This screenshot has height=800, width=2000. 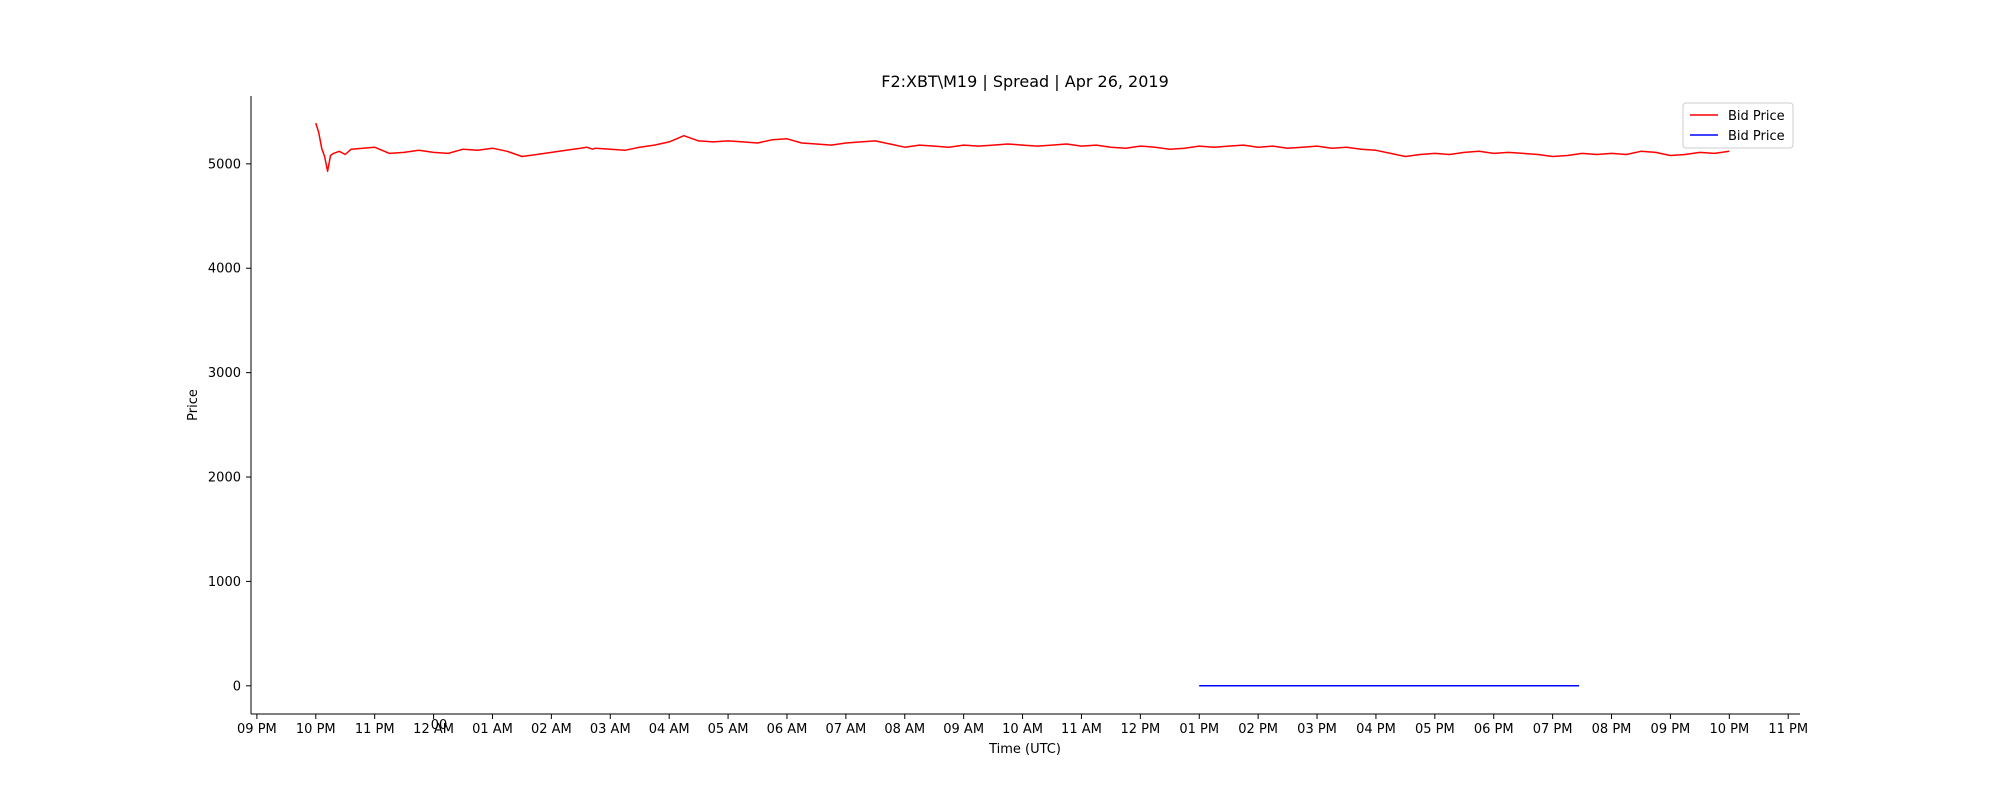 What do you see at coordinates (1022, 729) in the screenshot?
I see `x-tick-label: 10 AM` at bounding box center [1022, 729].